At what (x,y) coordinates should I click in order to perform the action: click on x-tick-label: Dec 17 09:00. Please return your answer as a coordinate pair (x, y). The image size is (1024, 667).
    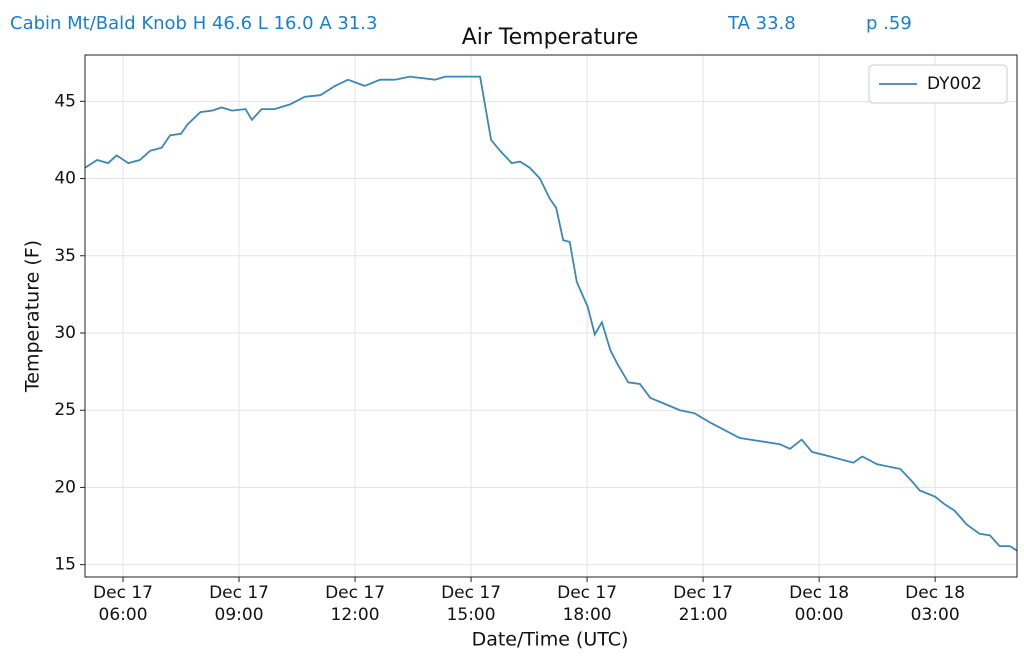
    Looking at the image, I should click on (239, 604).